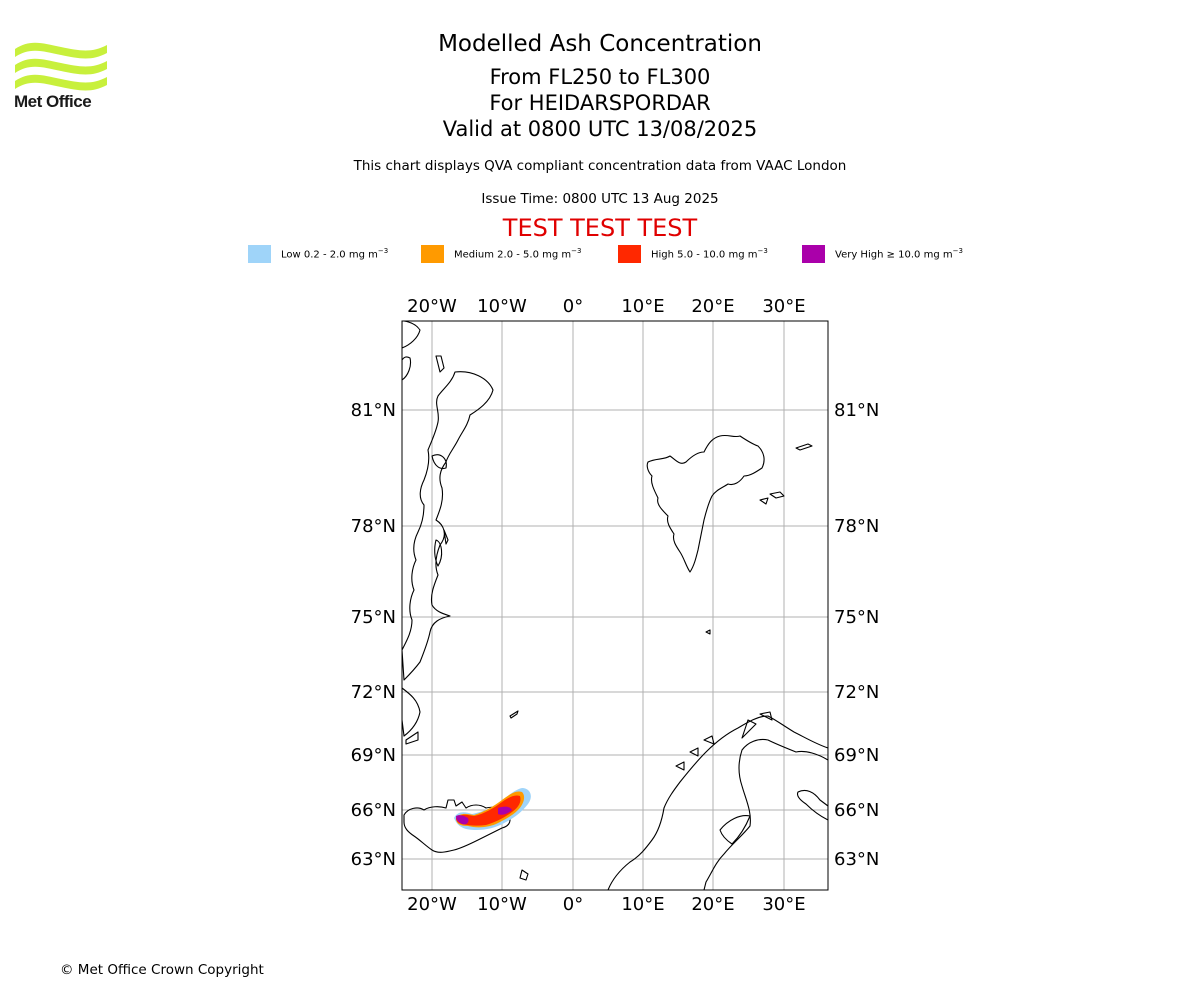  What do you see at coordinates (162, 970) in the screenshot?
I see `copyright: © Met Office Crown Copyright` at bounding box center [162, 970].